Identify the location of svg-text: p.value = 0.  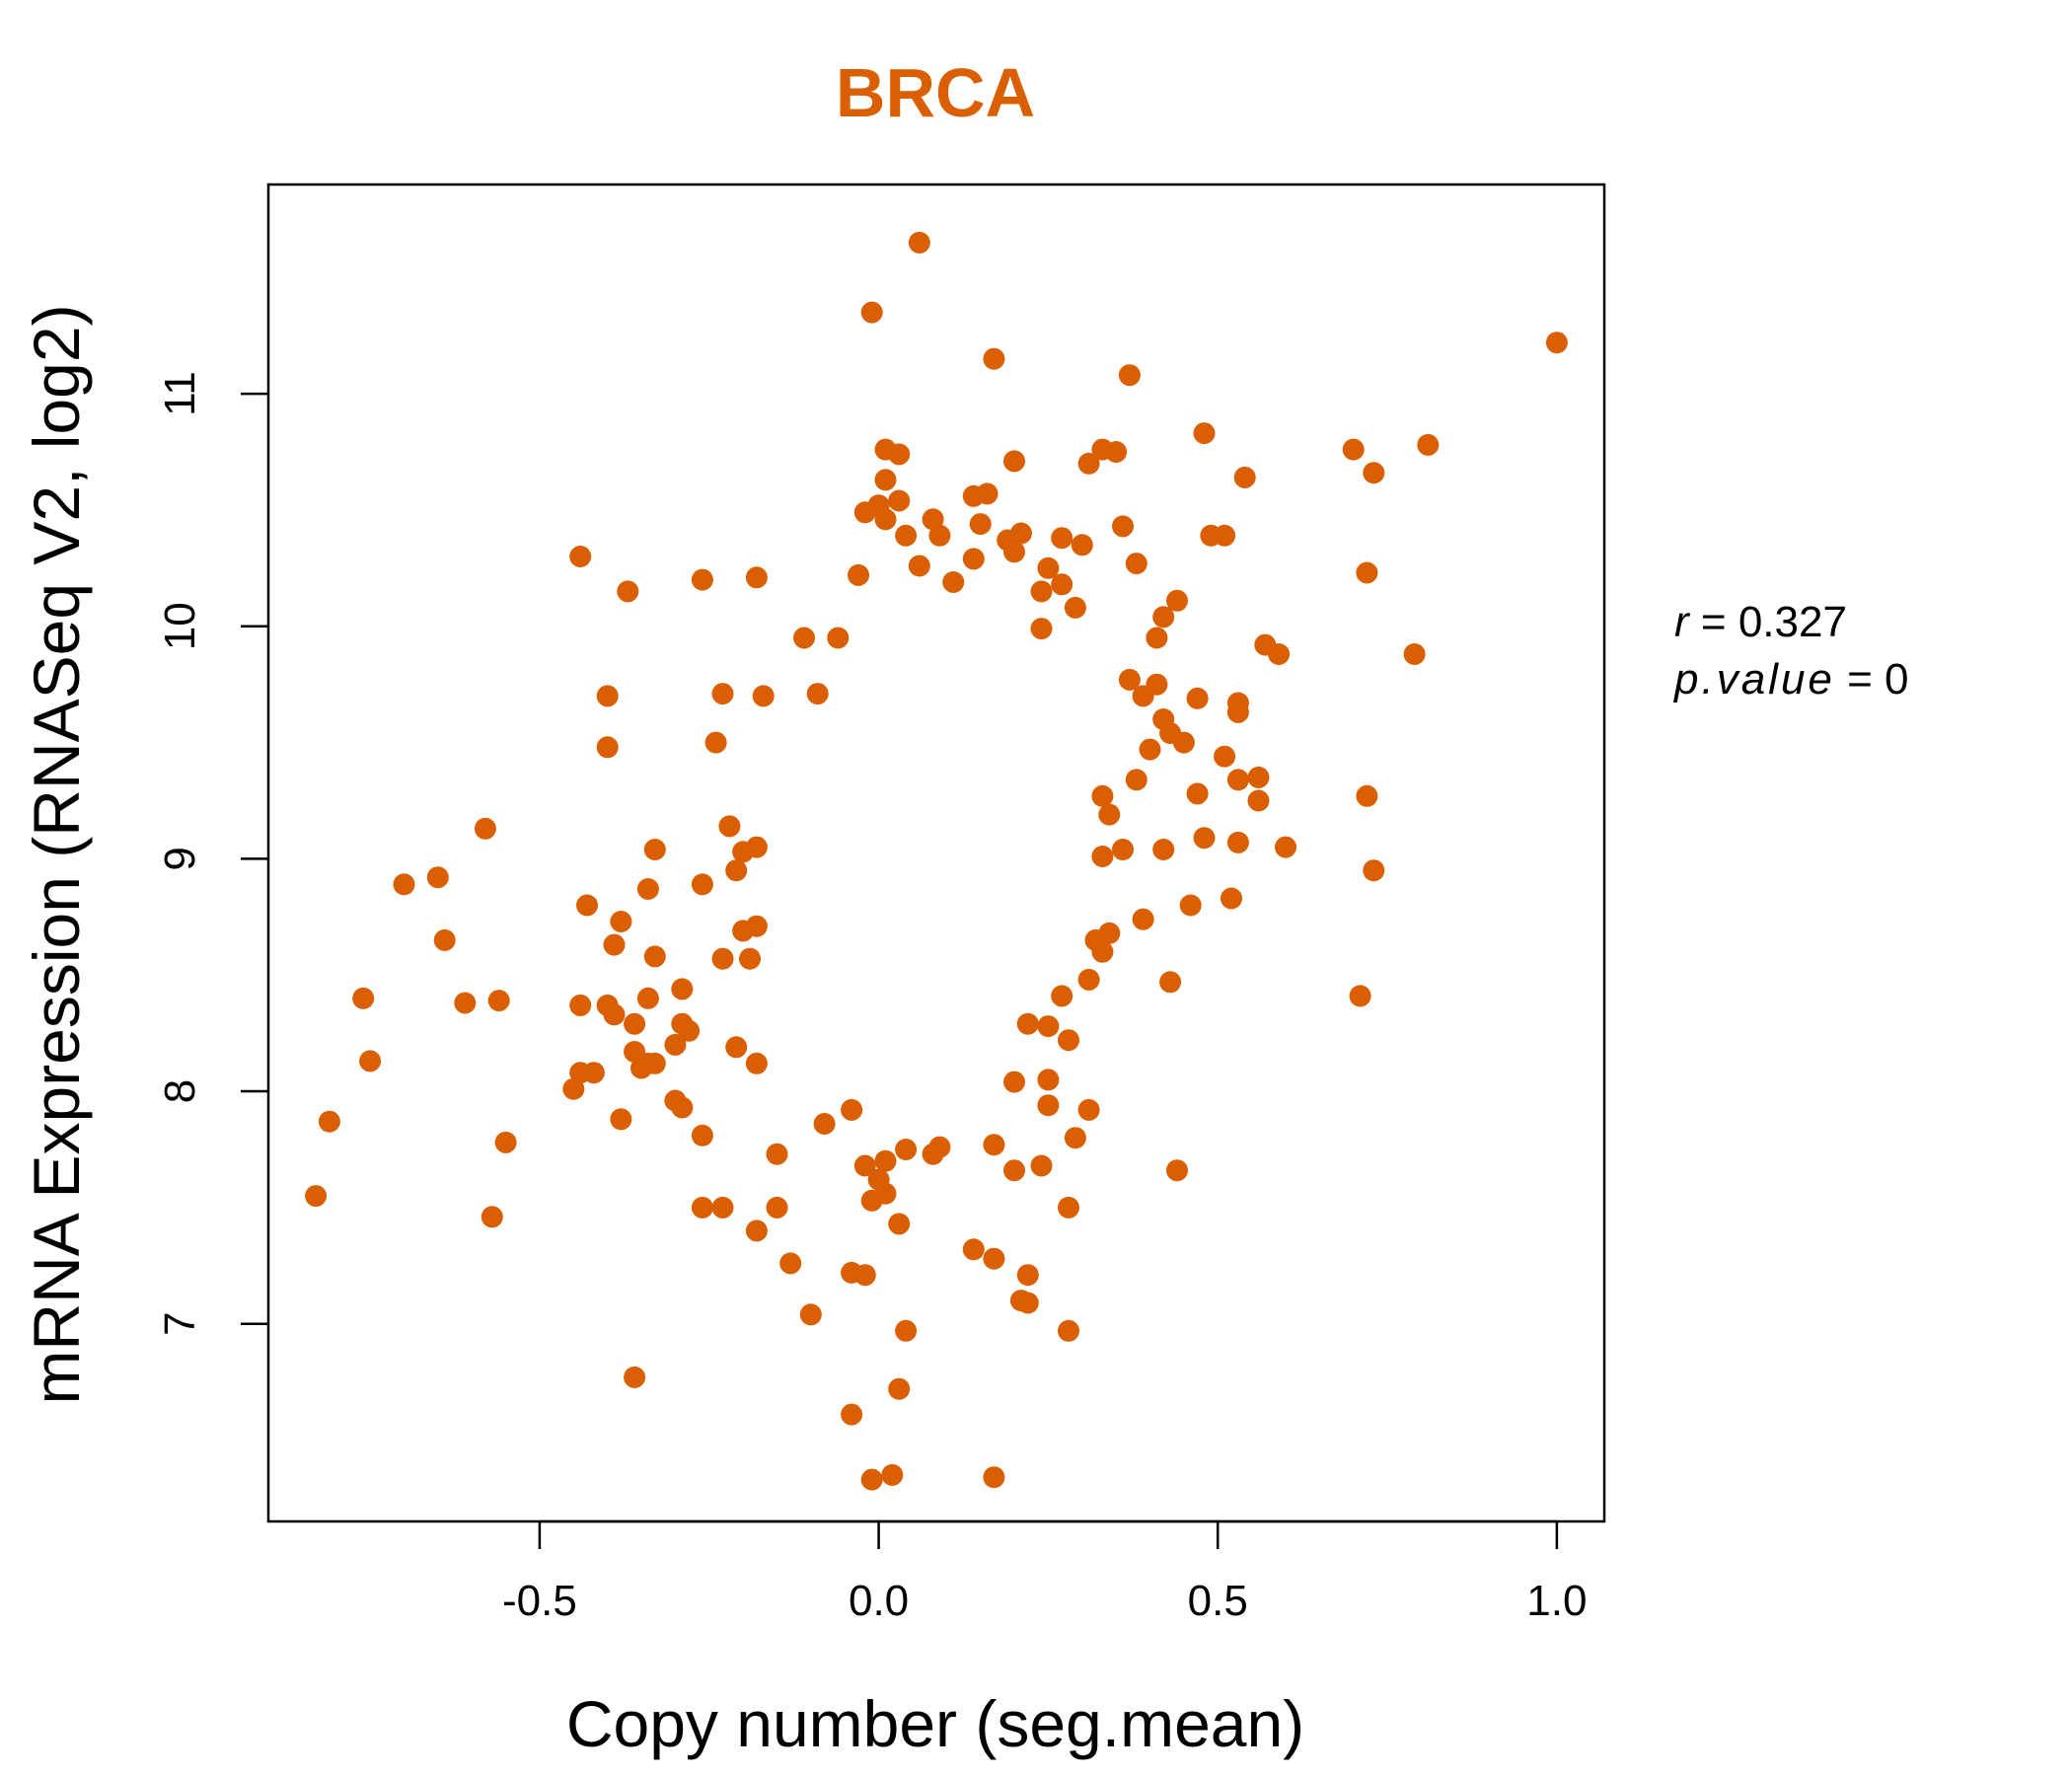
(1791, 679).